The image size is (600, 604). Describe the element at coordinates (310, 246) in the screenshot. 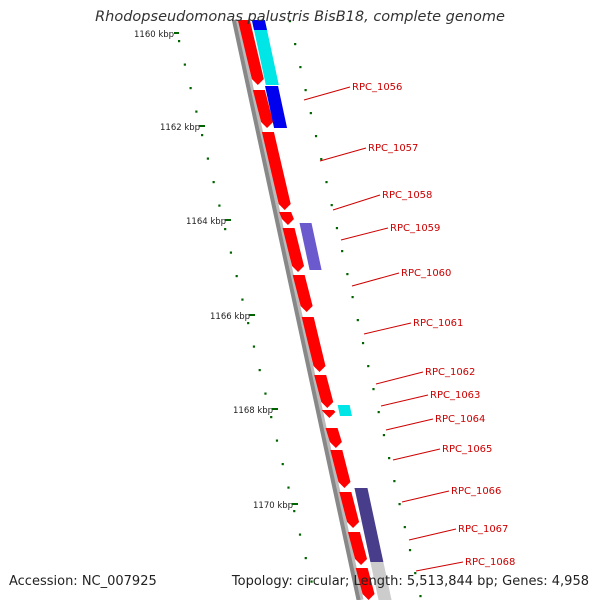

I see `gene-block-violet` at that location.